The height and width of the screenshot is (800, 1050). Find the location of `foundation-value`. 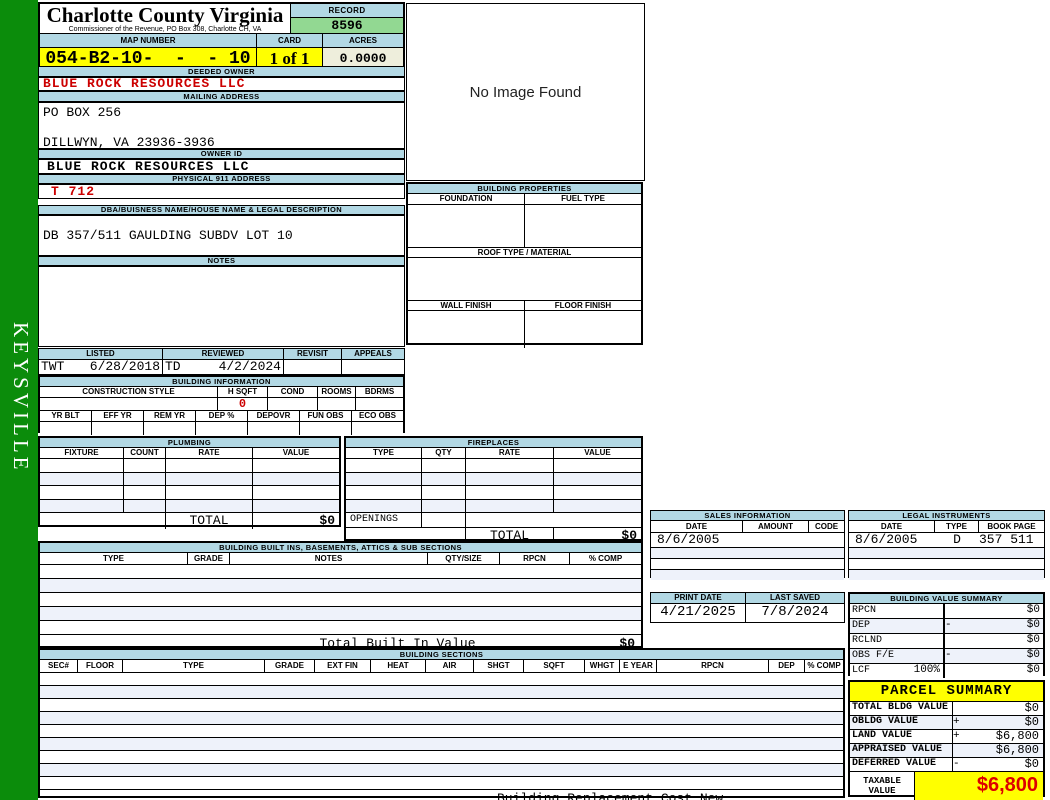

foundation-value is located at coordinates (466, 226).